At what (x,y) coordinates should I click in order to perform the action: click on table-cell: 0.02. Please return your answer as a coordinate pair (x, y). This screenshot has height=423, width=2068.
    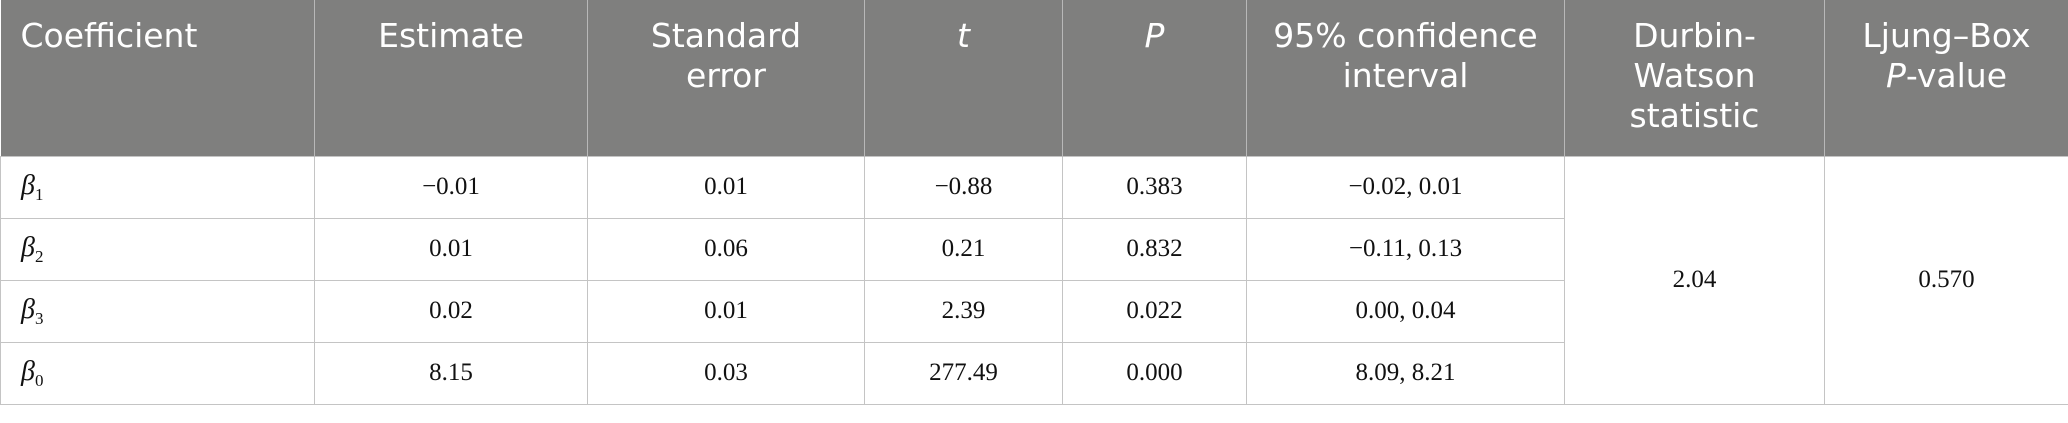
    Looking at the image, I should click on (451, 311).